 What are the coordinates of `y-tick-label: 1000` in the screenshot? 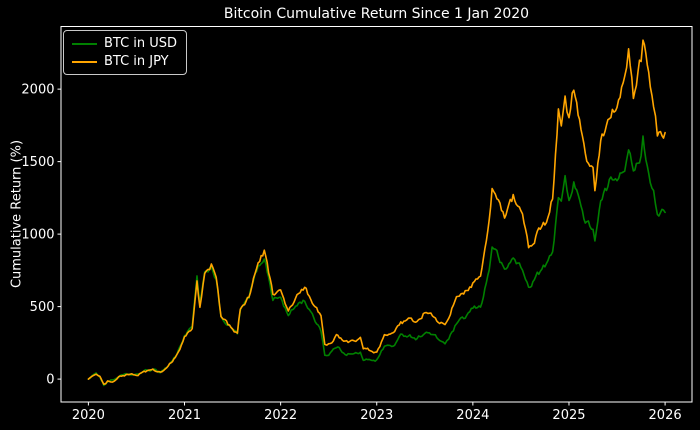 It's located at (37, 235).